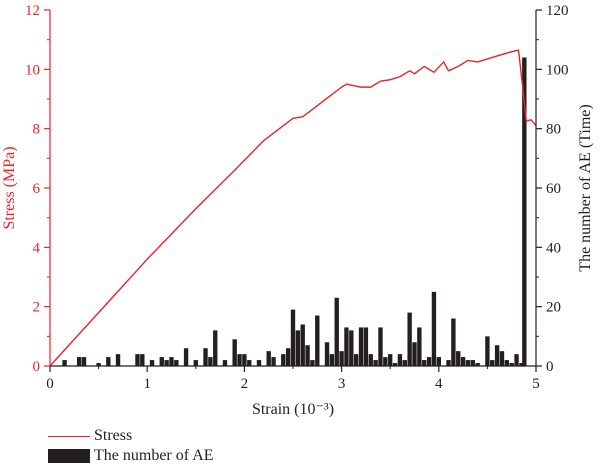  What do you see at coordinates (553, 189) in the screenshot?
I see `y-right-tick-label: 60` at bounding box center [553, 189].